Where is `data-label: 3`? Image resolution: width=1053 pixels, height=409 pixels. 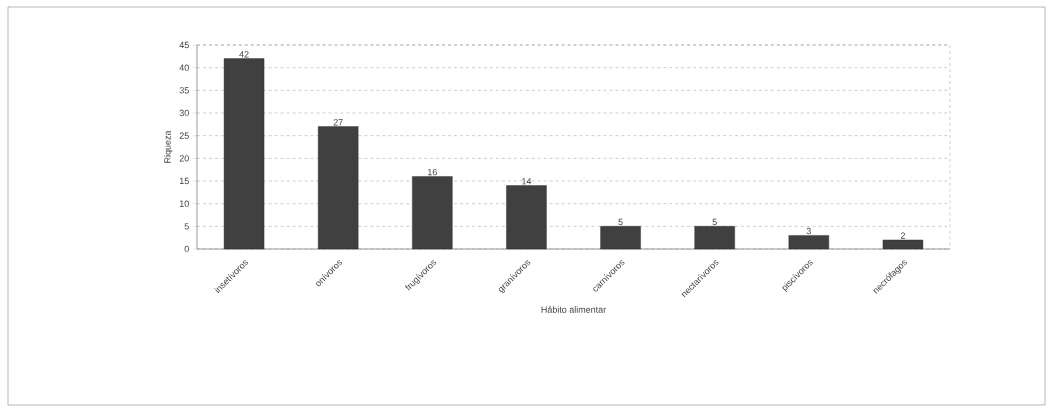 data-label: 3 is located at coordinates (808, 231).